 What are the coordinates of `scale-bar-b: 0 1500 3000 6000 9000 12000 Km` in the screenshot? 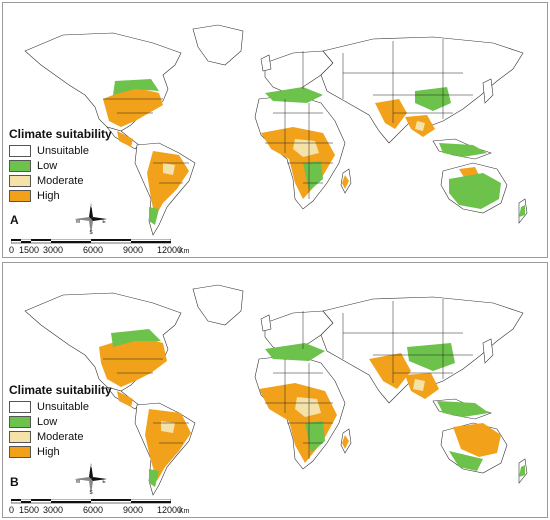 It's located at (104, 508).